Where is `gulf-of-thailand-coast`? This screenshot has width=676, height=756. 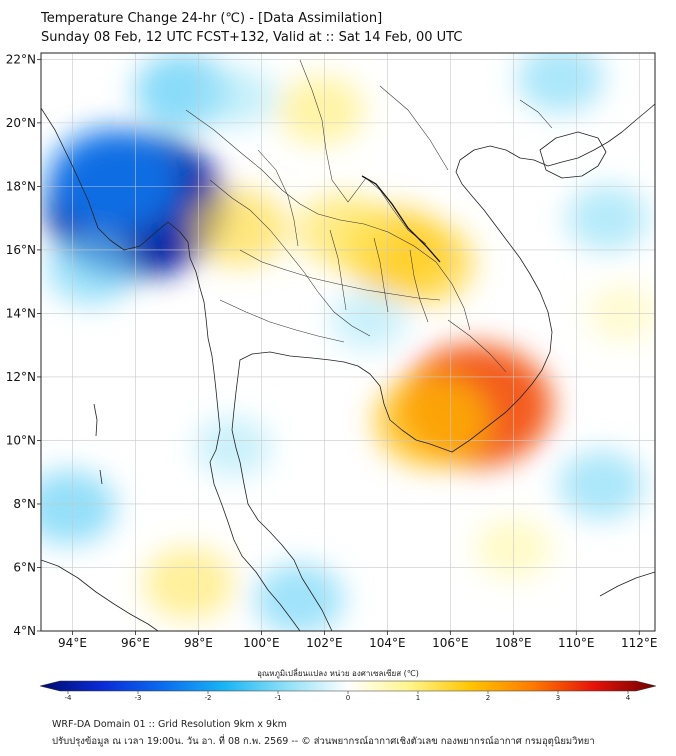 gulf-of-thailand-coast is located at coordinates (331, 400).